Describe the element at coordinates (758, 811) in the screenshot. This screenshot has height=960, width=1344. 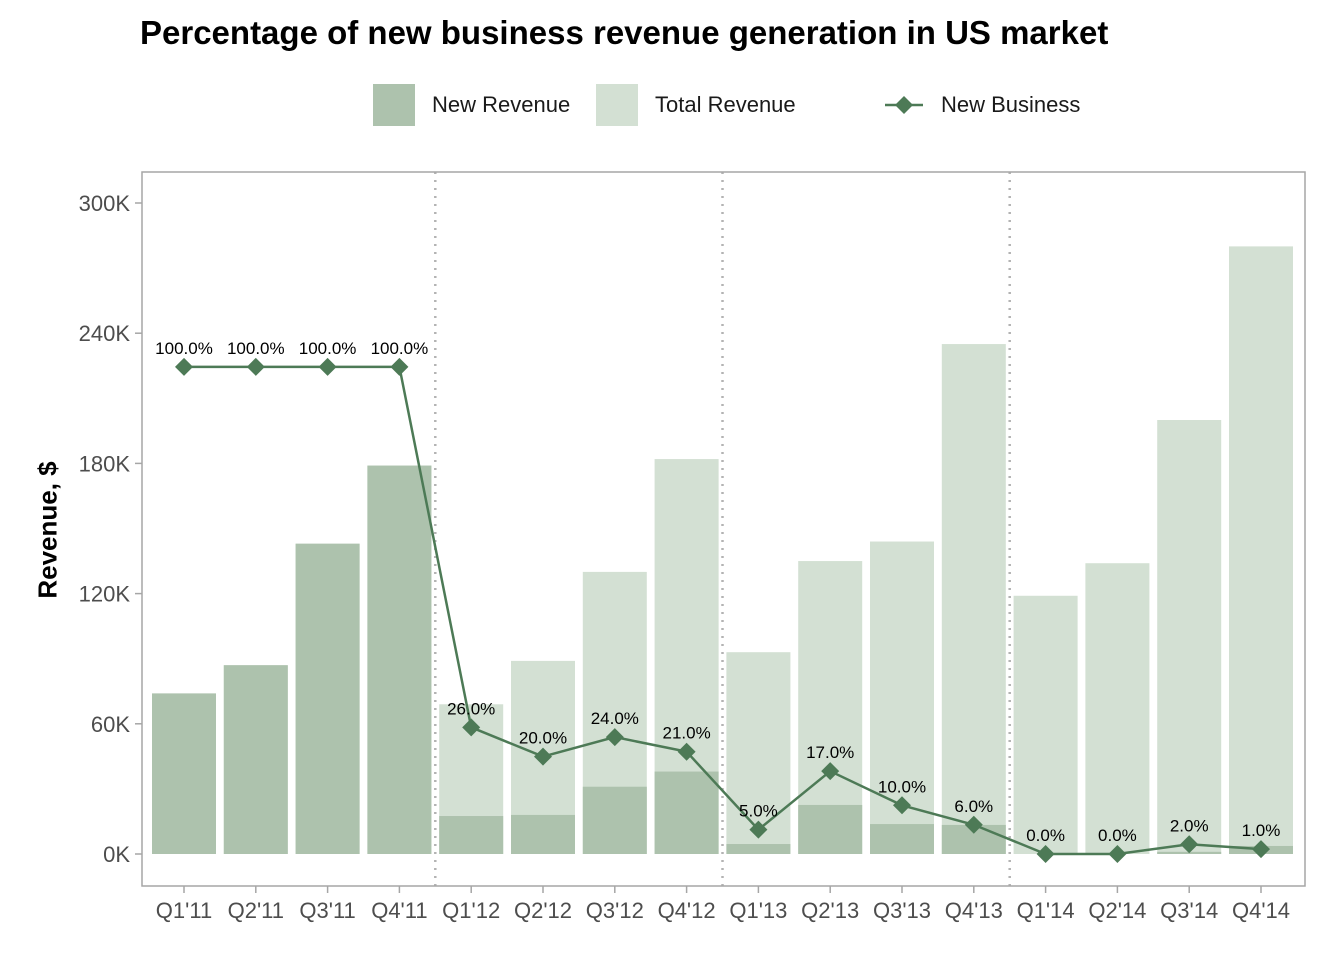
I see `new-business-data-label: 5.0%` at that location.